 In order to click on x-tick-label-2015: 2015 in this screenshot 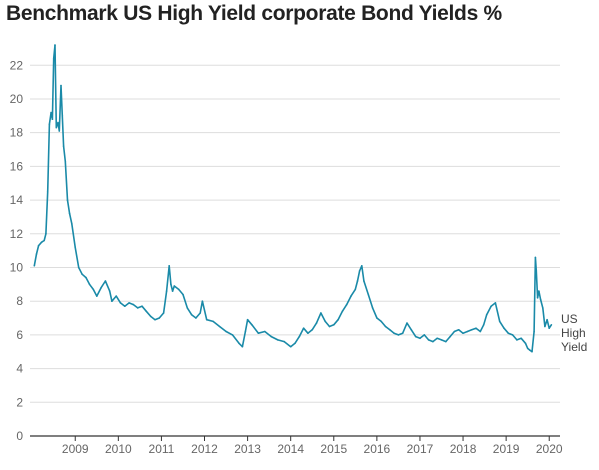, I will do `click(333, 449)`.